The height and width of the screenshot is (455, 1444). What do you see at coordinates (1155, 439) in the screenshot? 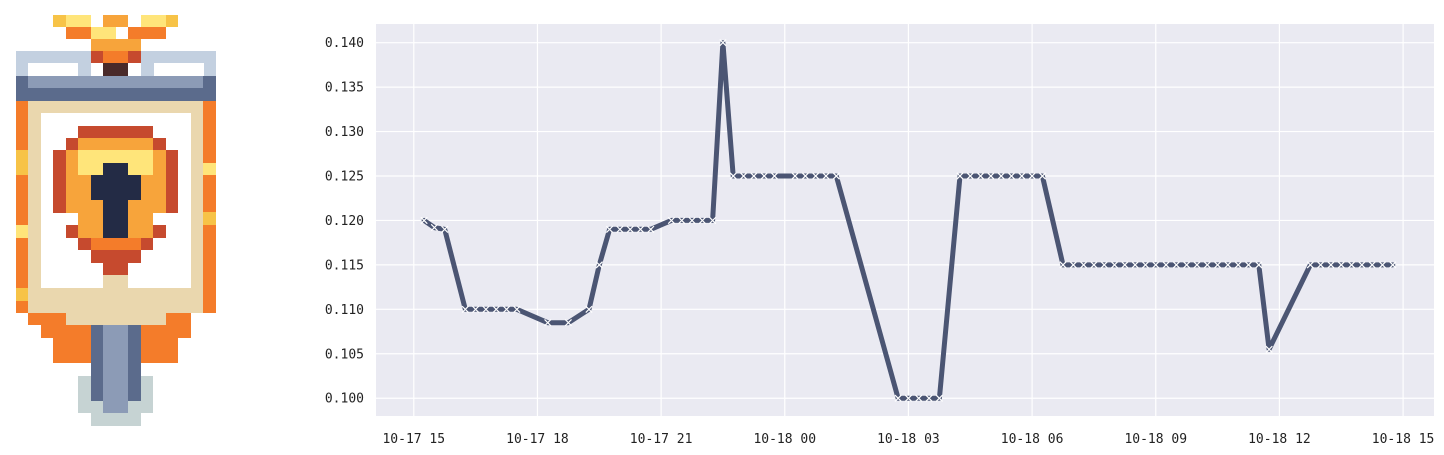
I see `x-tick-label: 10-18 09` at bounding box center [1155, 439].